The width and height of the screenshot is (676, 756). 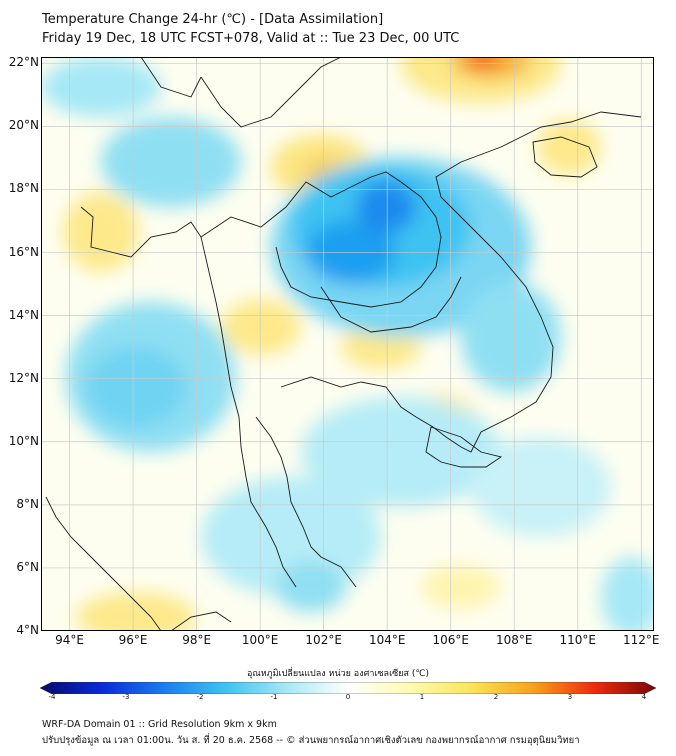 I want to click on lon-label: 108°E, so click(x=514, y=640).